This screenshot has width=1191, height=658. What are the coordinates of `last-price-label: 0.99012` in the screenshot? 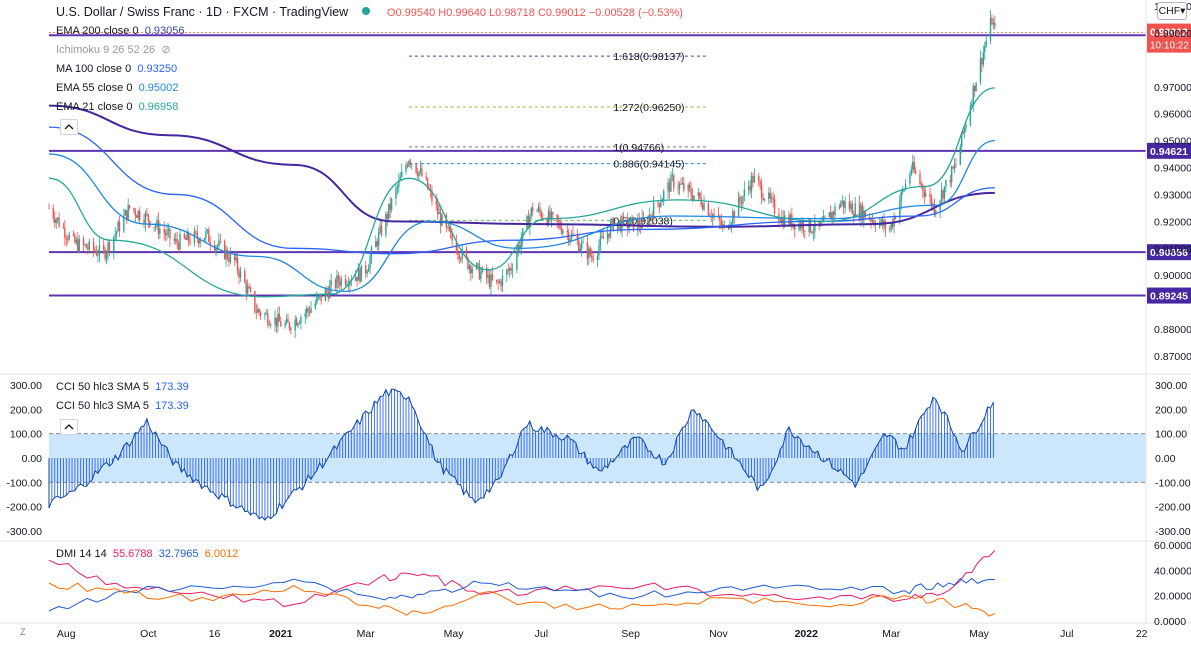 It's located at (1169, 33).